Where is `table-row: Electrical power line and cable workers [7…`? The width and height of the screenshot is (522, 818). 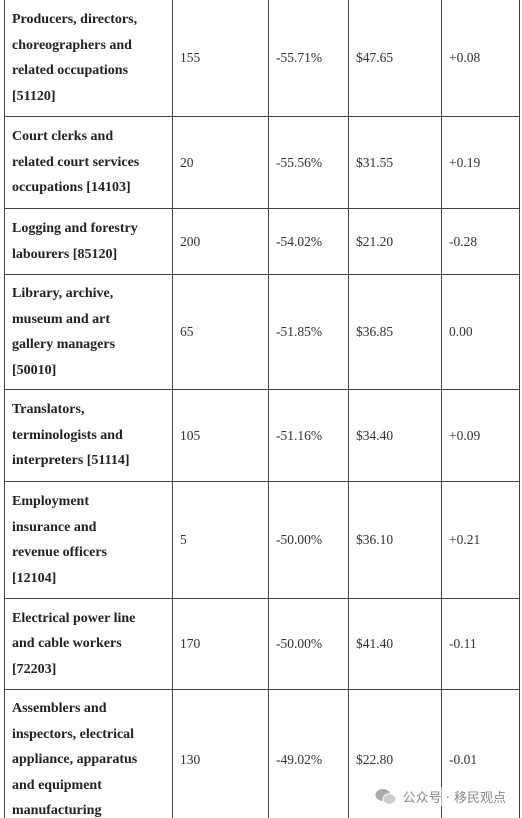
table-row: Electrical power line and cable workers [7… is located at coordinates (262, 644).